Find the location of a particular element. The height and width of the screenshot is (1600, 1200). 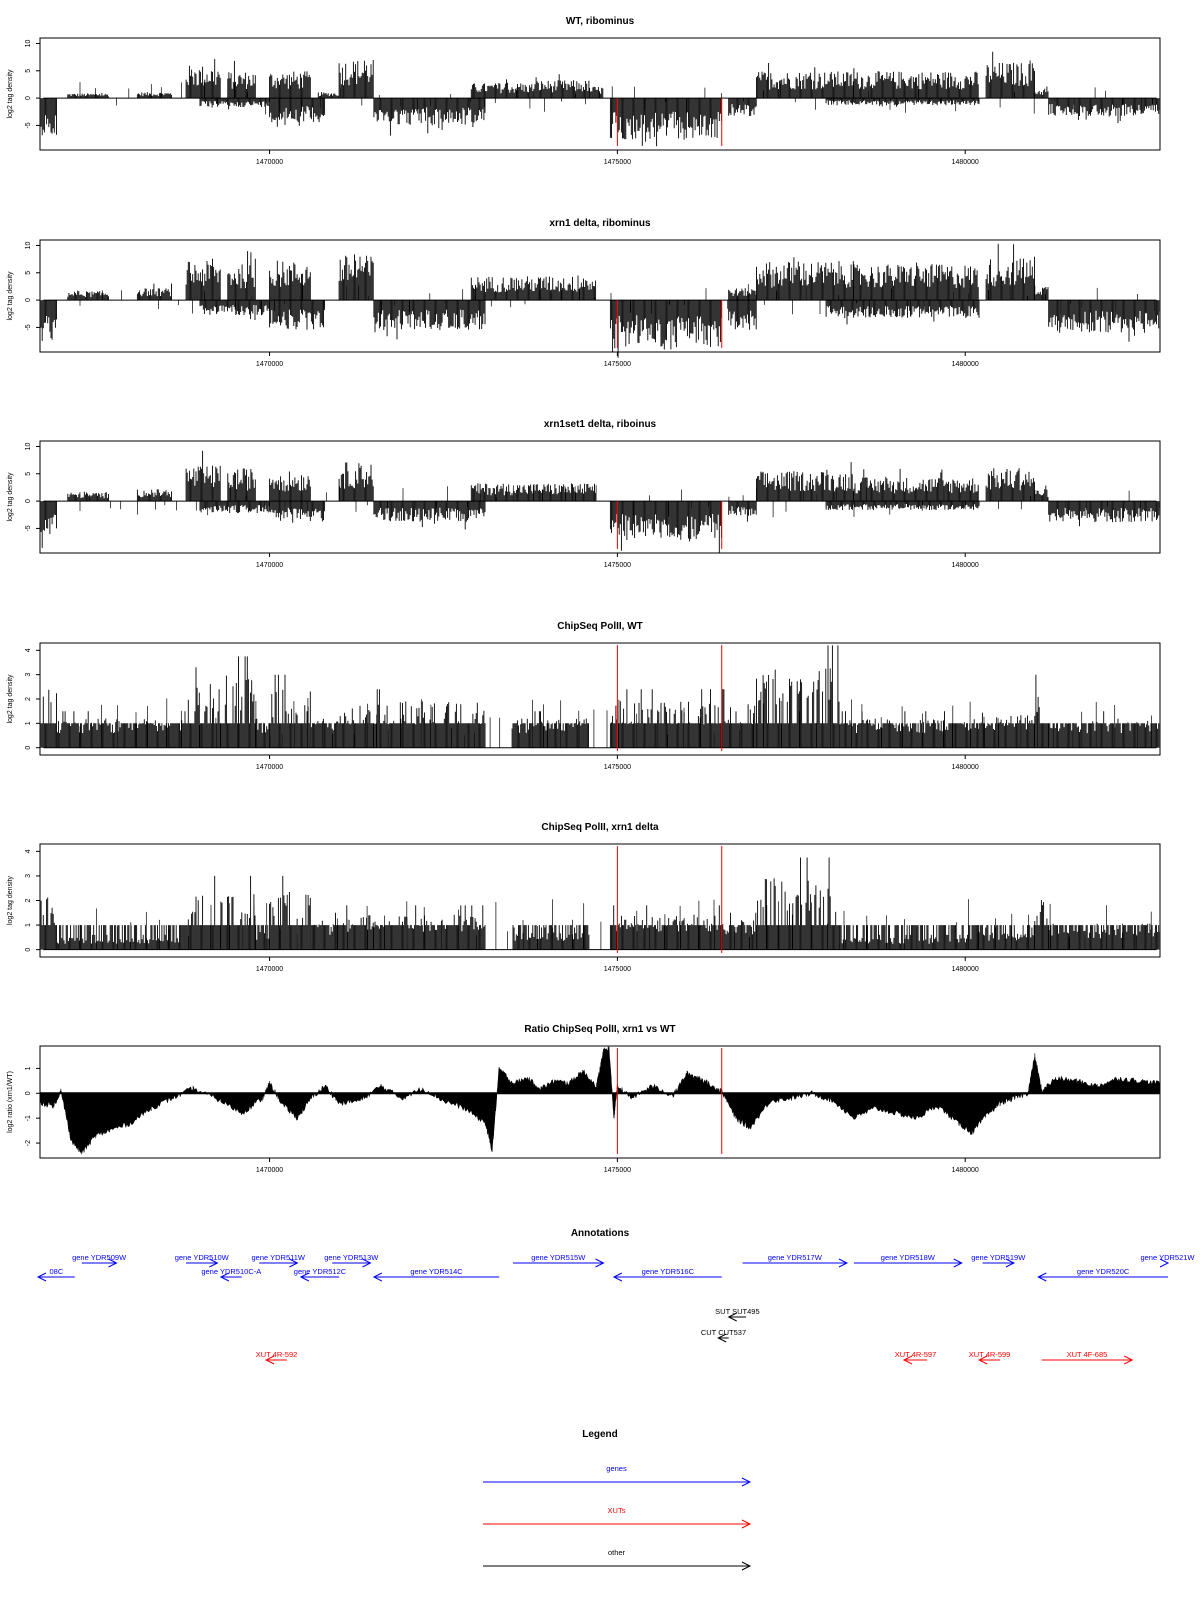

feature-label: CUT CUT537 is located at coordinates (723, 1332).